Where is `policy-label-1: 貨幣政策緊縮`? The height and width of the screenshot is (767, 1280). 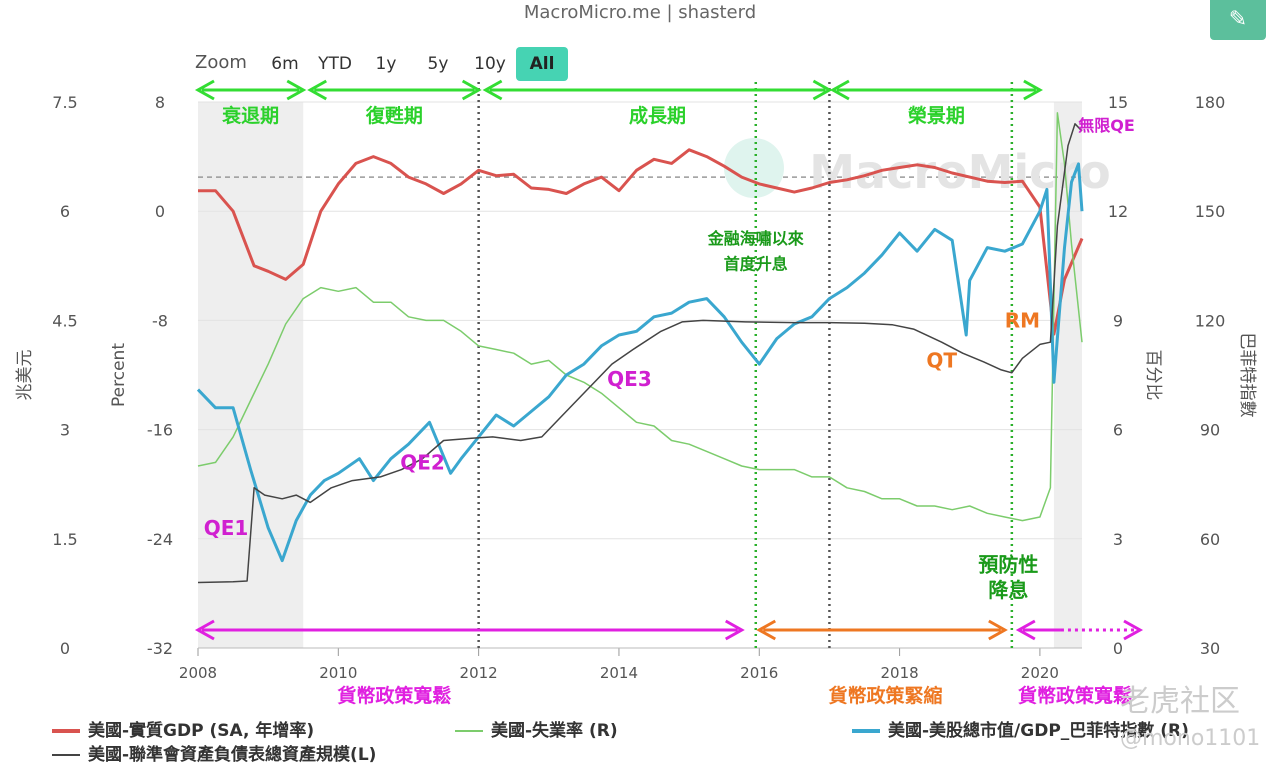 policy-label-1: 貨幣政策緊縮 is located at coordinates (886, 695).